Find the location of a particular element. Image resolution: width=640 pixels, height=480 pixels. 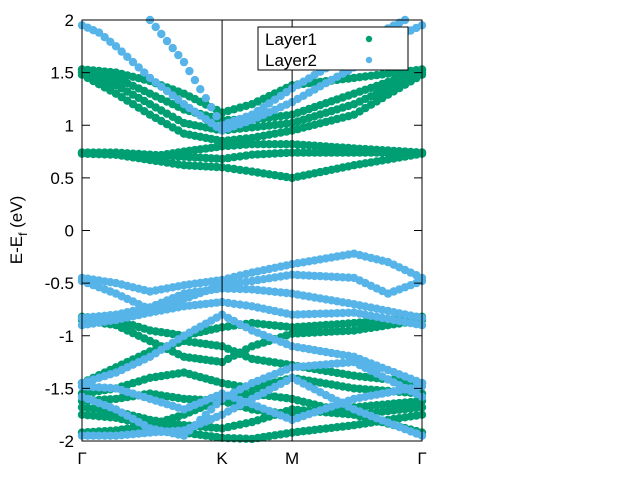

y-tick-label: -2 is located at coordinates (66, 441).